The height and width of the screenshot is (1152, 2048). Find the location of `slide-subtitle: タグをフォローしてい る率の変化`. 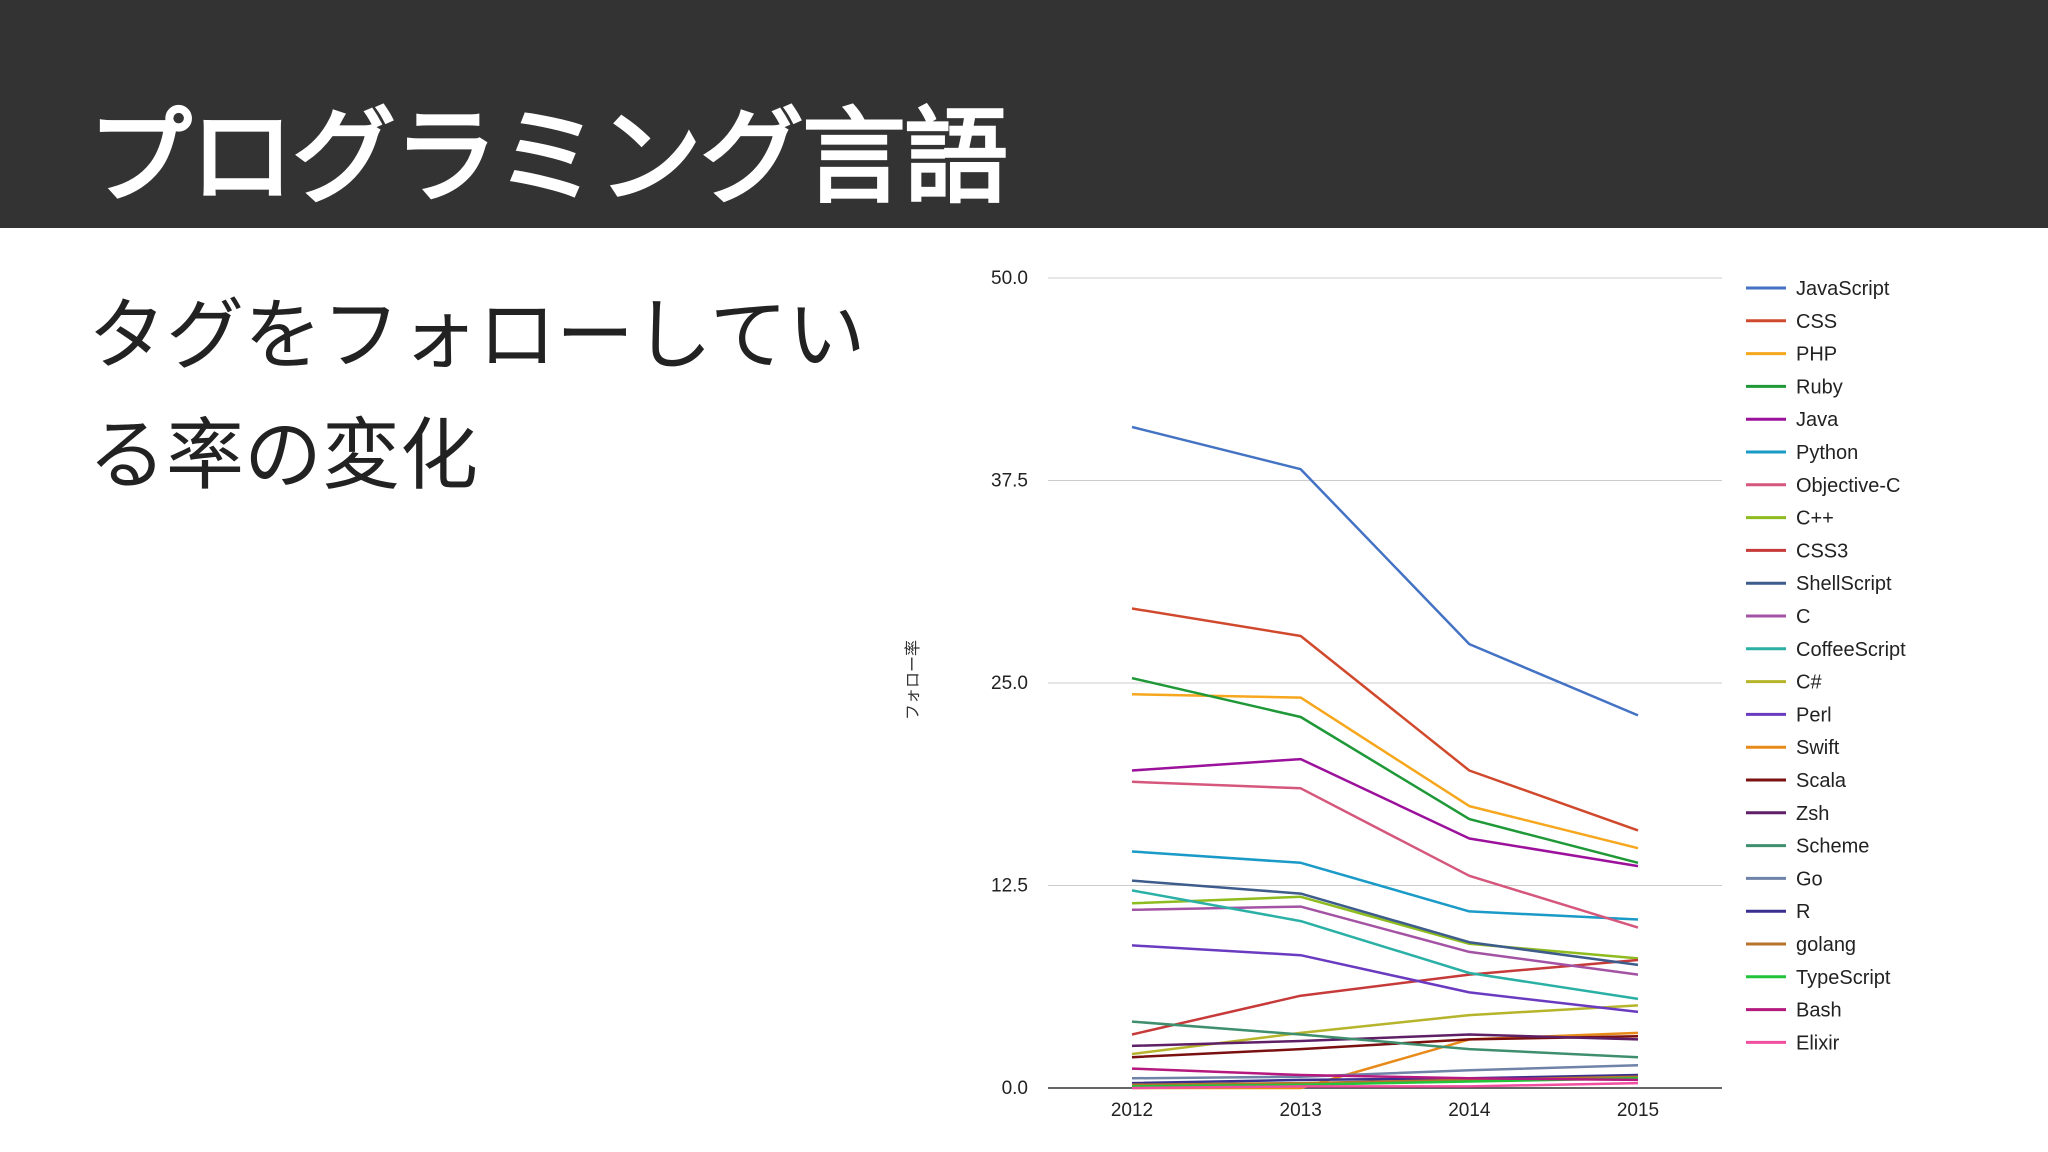

slide-subtitle: タグをフォローしてい る率の変化 is located at coordinates (488, 396).